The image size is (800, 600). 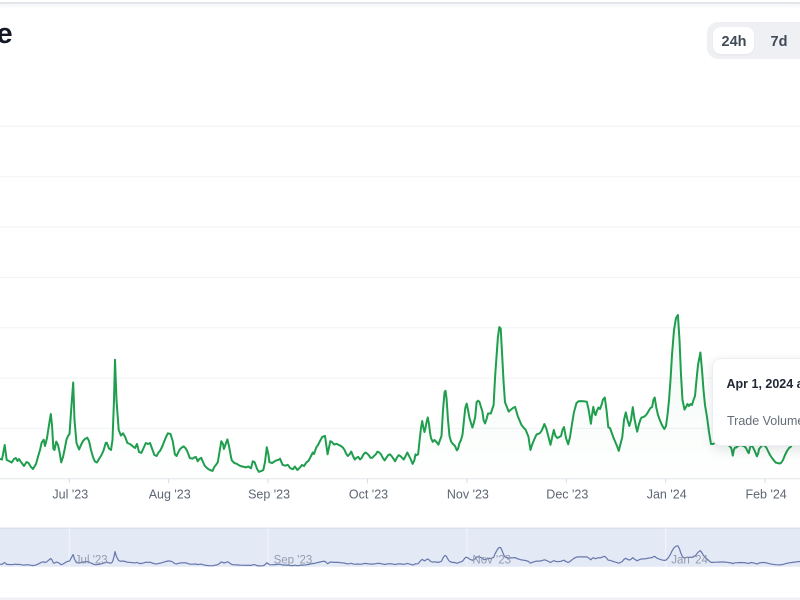 What do you see at coordinates (567, 495) in the screenshot?
I see `svg-text: Dec '23` at bounding box center [567, 495].